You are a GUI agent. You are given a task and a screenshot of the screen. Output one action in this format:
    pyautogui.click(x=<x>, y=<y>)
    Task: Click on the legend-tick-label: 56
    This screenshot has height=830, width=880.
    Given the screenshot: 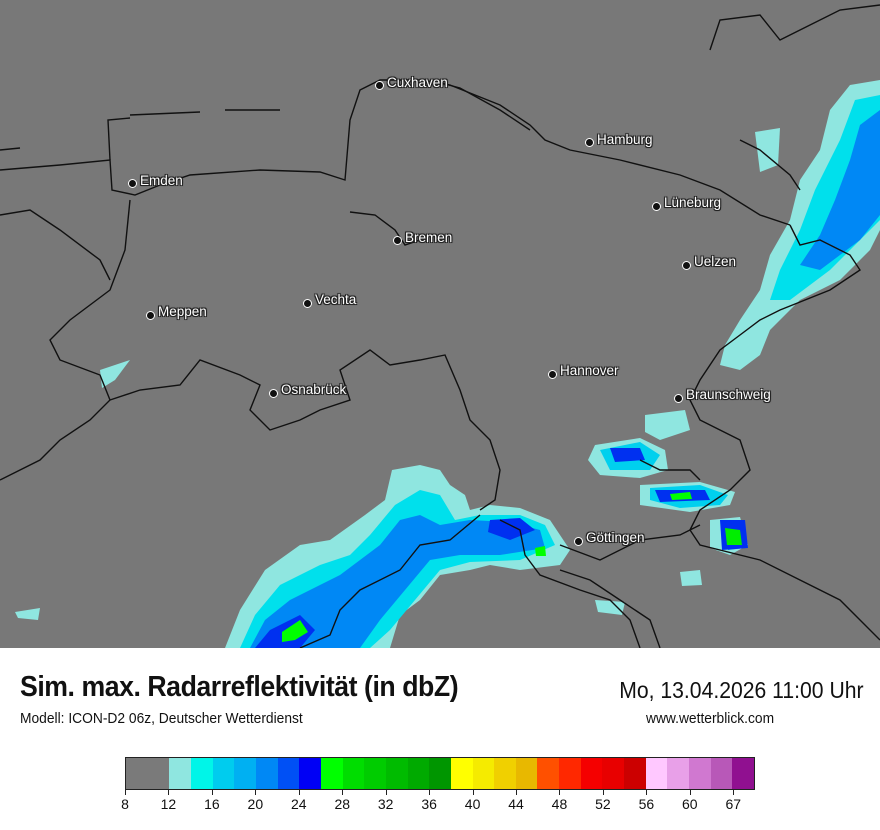 What is the action you would take?
    pyautogui.click(x=646, y=804)
    